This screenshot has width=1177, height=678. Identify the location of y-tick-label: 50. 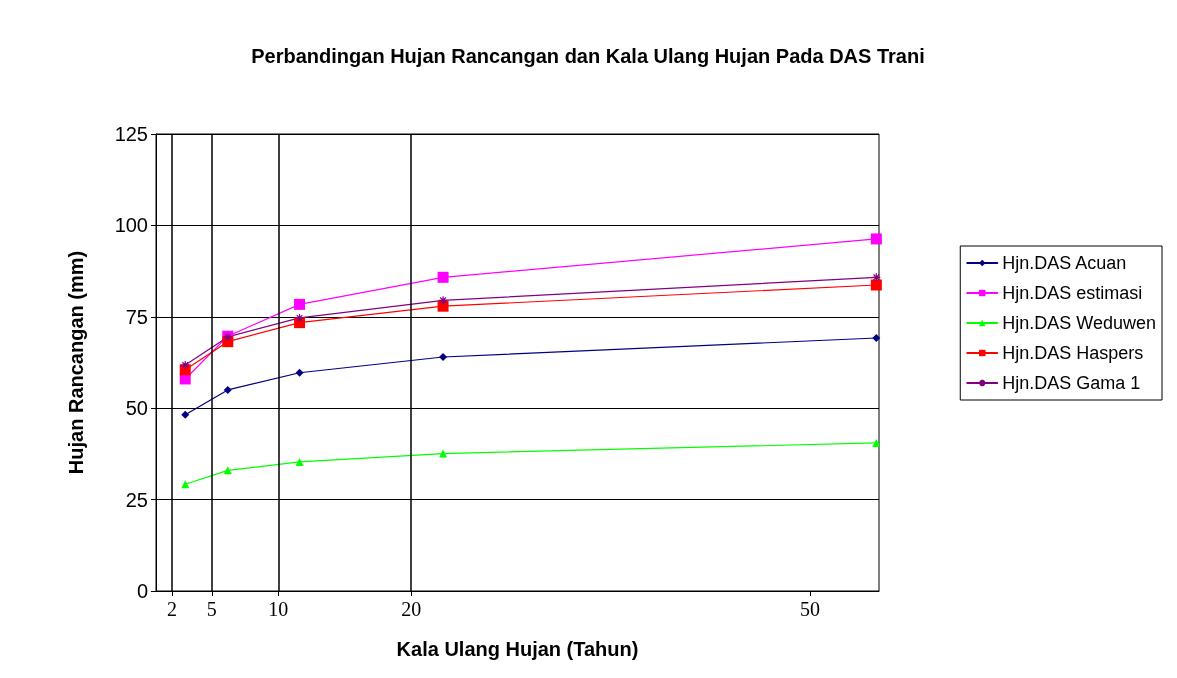
(136, 408).